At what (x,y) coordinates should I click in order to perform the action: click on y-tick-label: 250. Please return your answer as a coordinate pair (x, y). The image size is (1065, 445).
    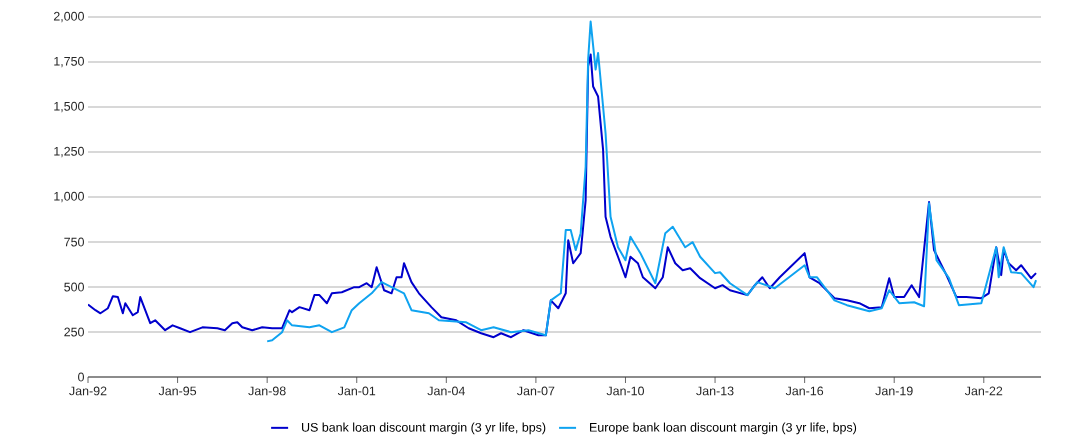
    Looking at the image, I should click on (74, 332).